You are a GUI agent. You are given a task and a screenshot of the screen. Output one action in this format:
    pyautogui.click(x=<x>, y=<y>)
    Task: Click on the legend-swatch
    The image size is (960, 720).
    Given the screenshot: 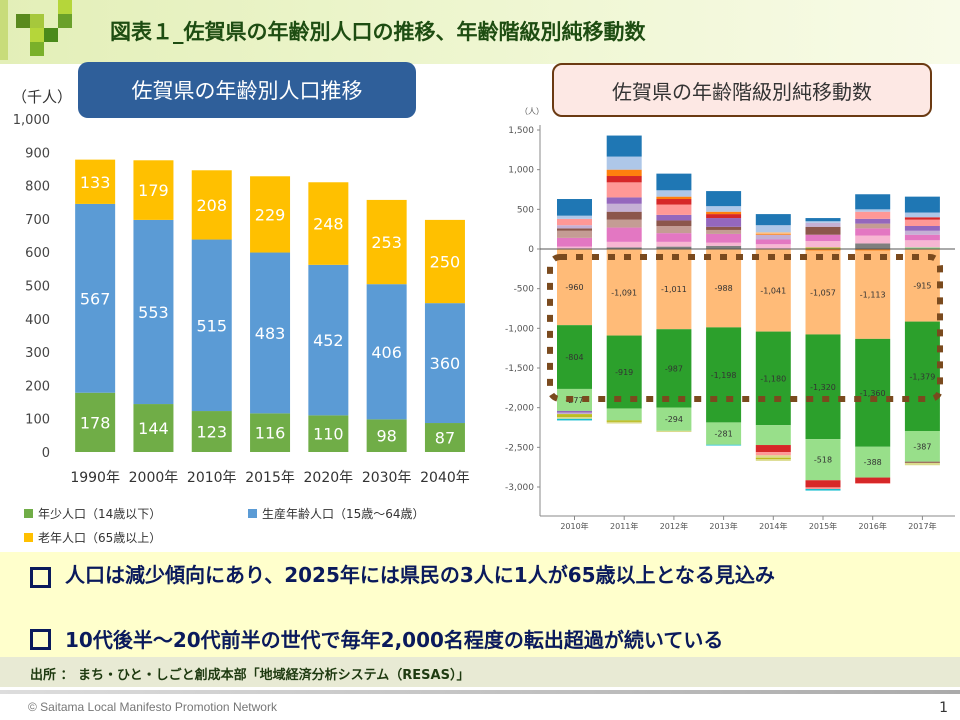 What is the action you would take?
    pyautogui.click(x=252, y=513)
    